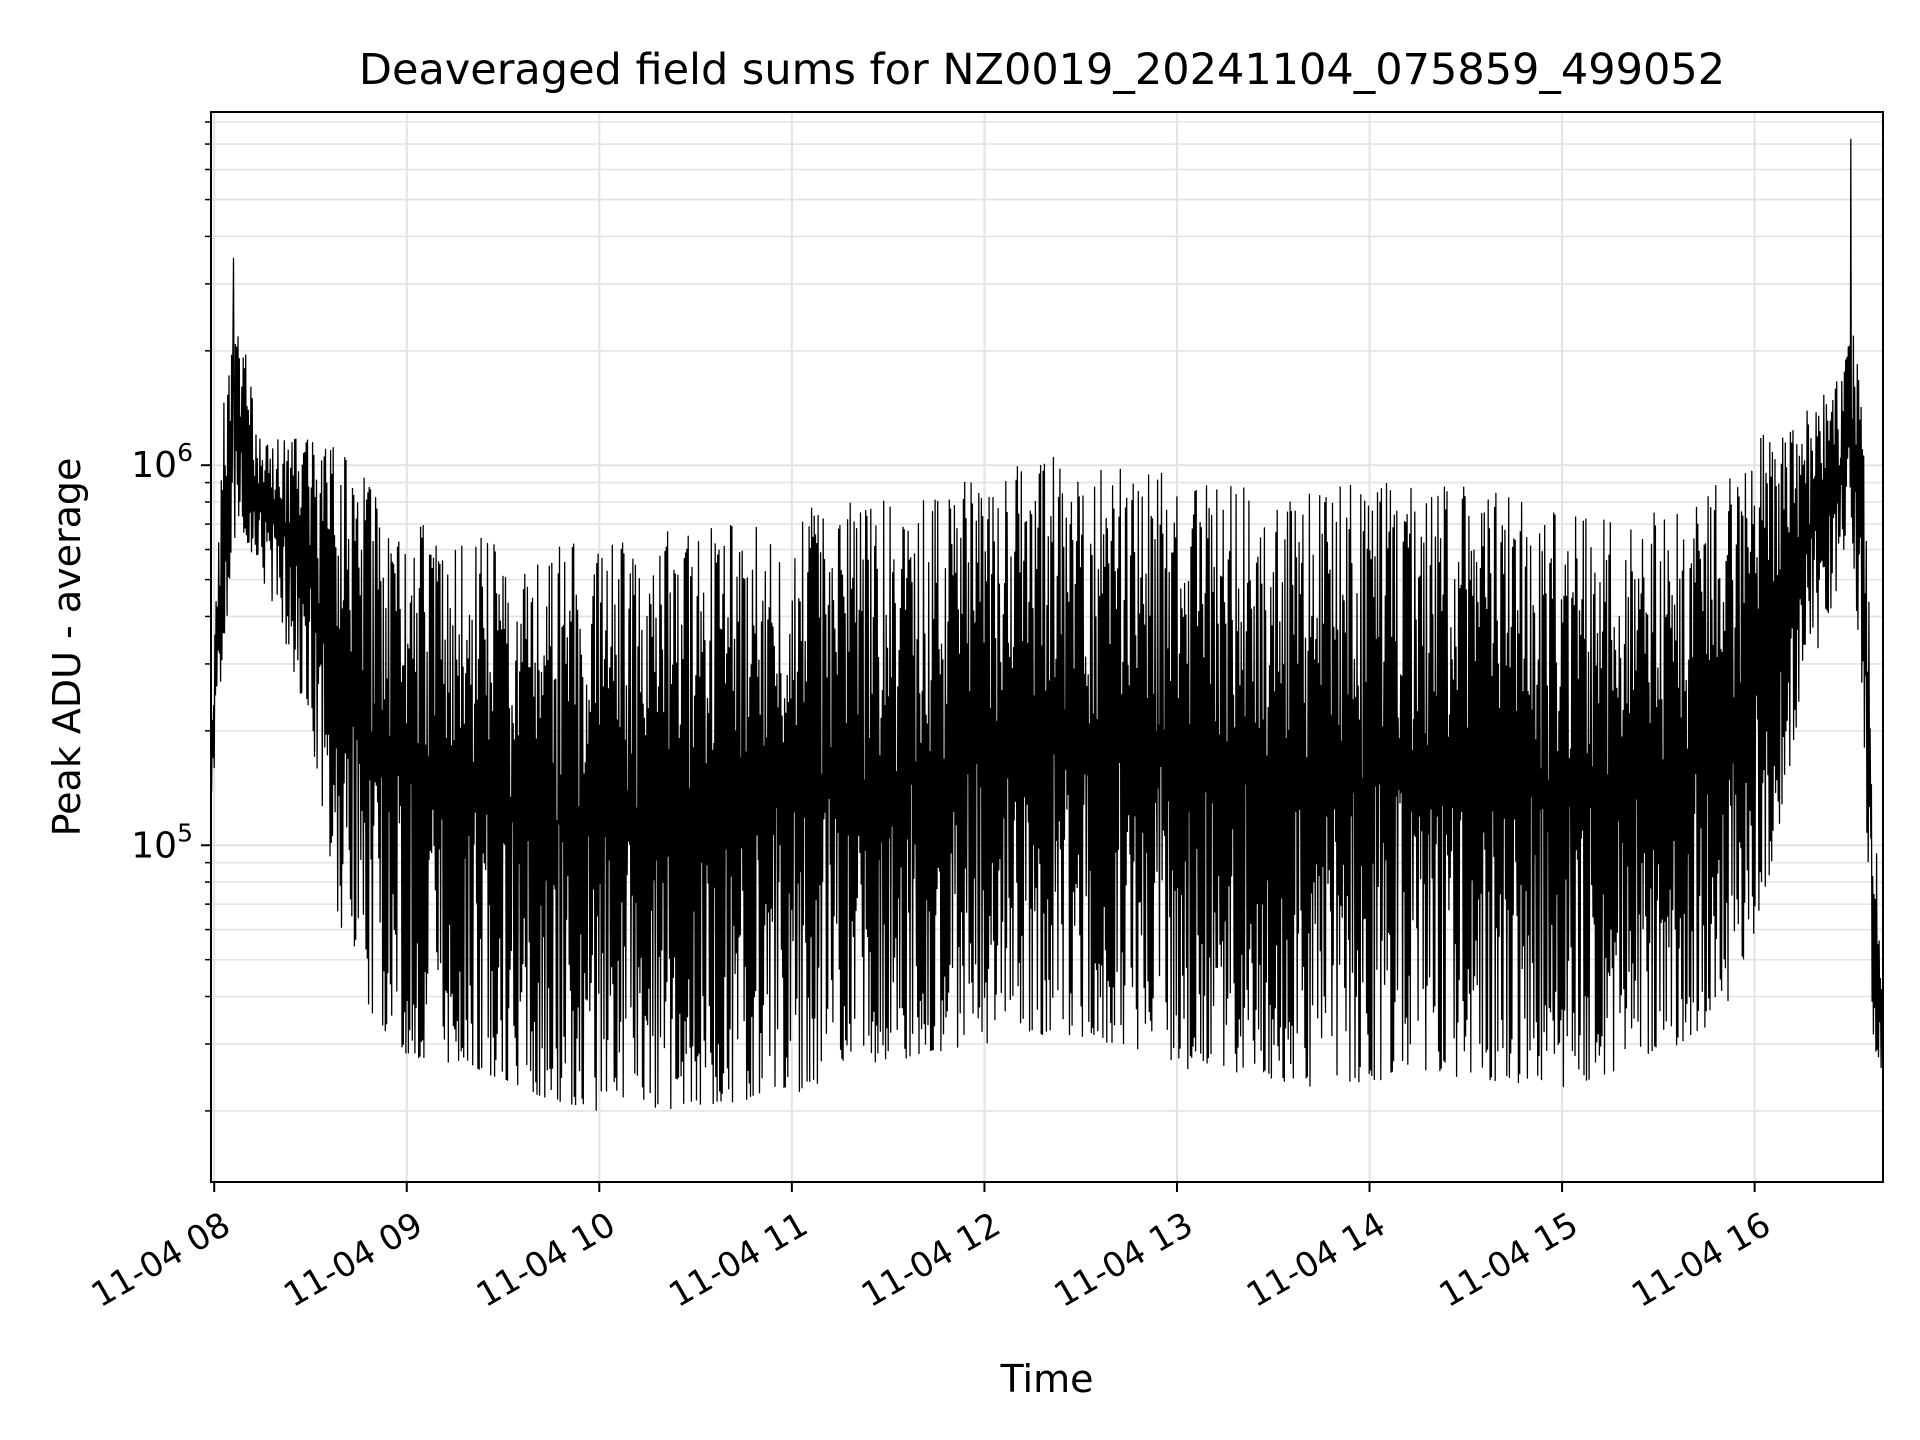  I want to click on y-tick-label: 10⁶, so click(162, 462).